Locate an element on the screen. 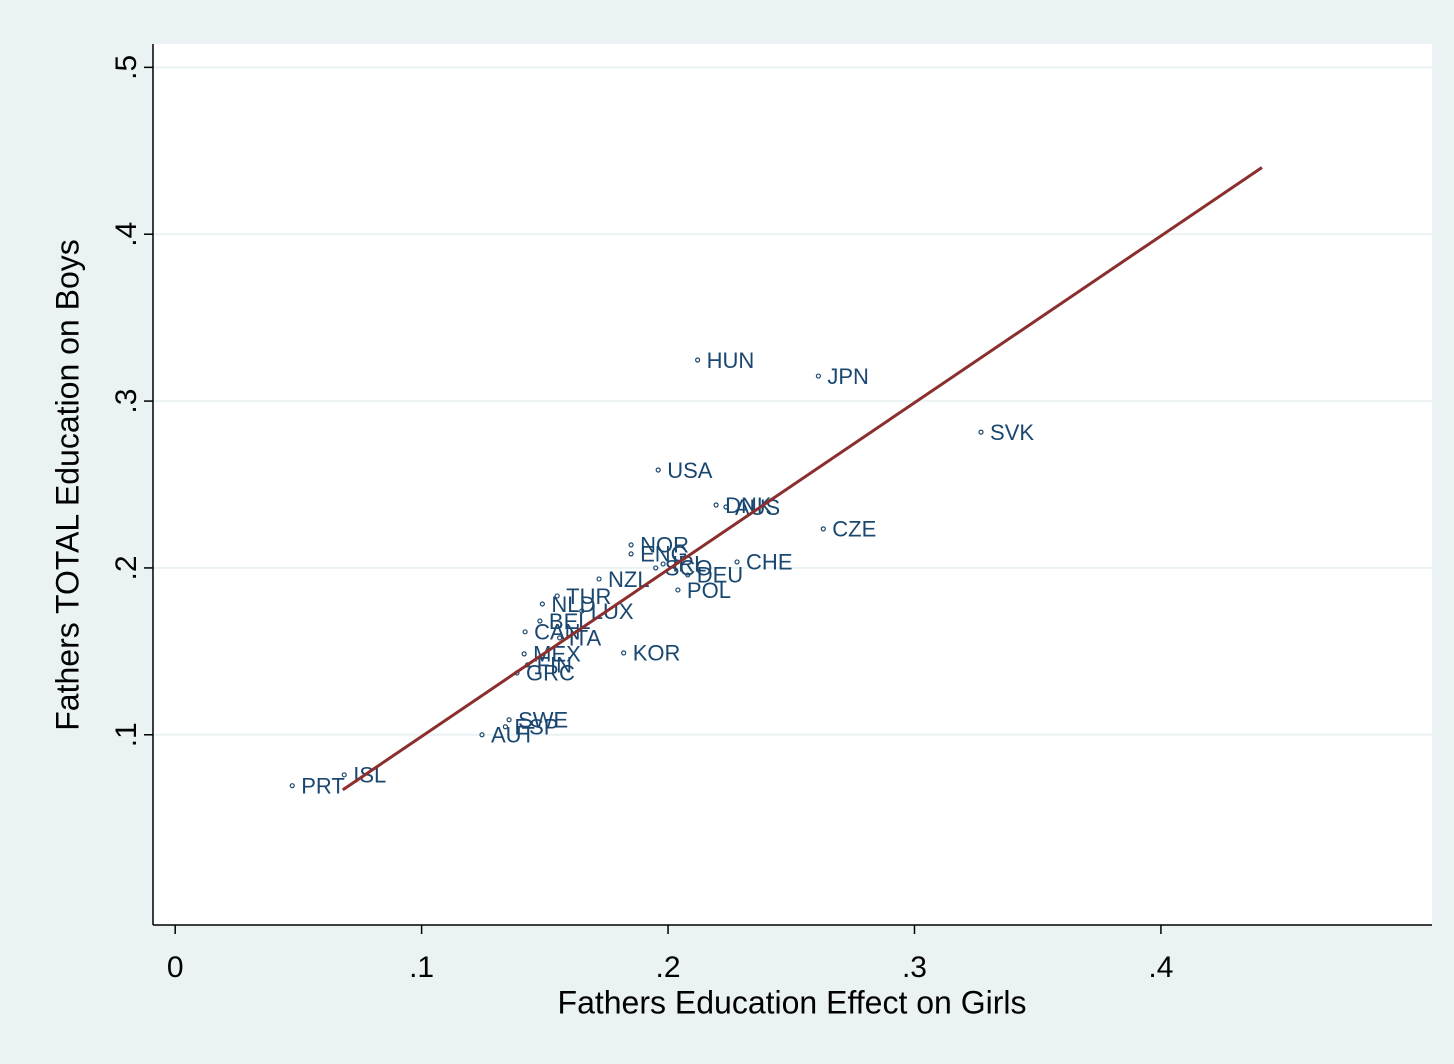  point-label: GRC is located at coordinates (550, 673).